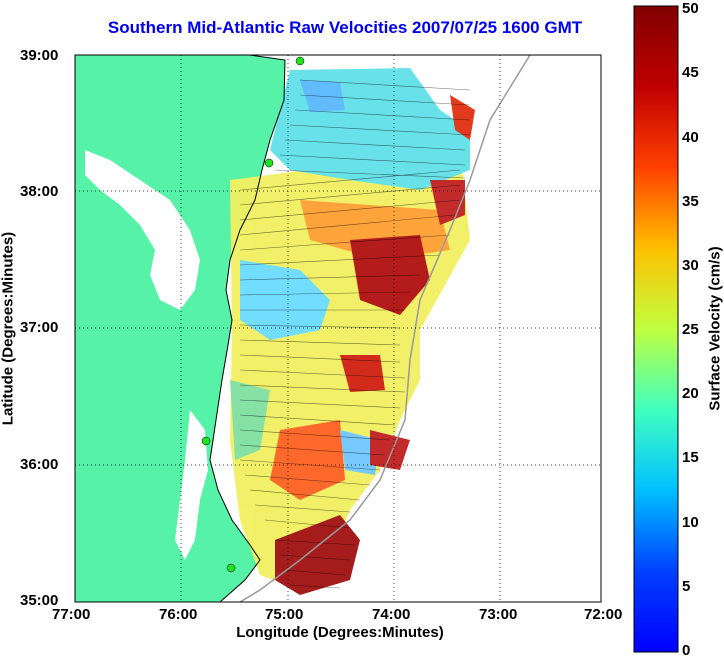 This screenshot has width=724, height=659. Describe the element at coordinates (690, 265) in the screenshot. I see `cb-tick-30: 30` at that location.